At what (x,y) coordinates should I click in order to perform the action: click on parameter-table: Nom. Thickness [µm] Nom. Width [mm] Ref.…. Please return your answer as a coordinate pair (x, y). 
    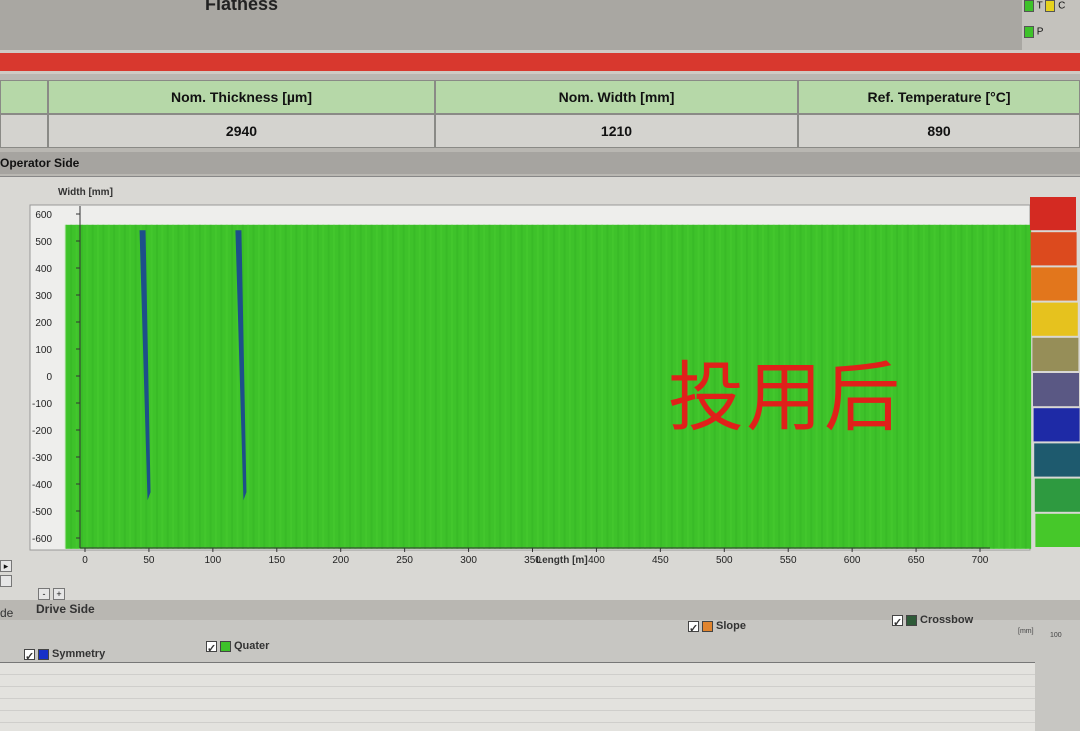
    Looking at the image, I should click on (540, 114).